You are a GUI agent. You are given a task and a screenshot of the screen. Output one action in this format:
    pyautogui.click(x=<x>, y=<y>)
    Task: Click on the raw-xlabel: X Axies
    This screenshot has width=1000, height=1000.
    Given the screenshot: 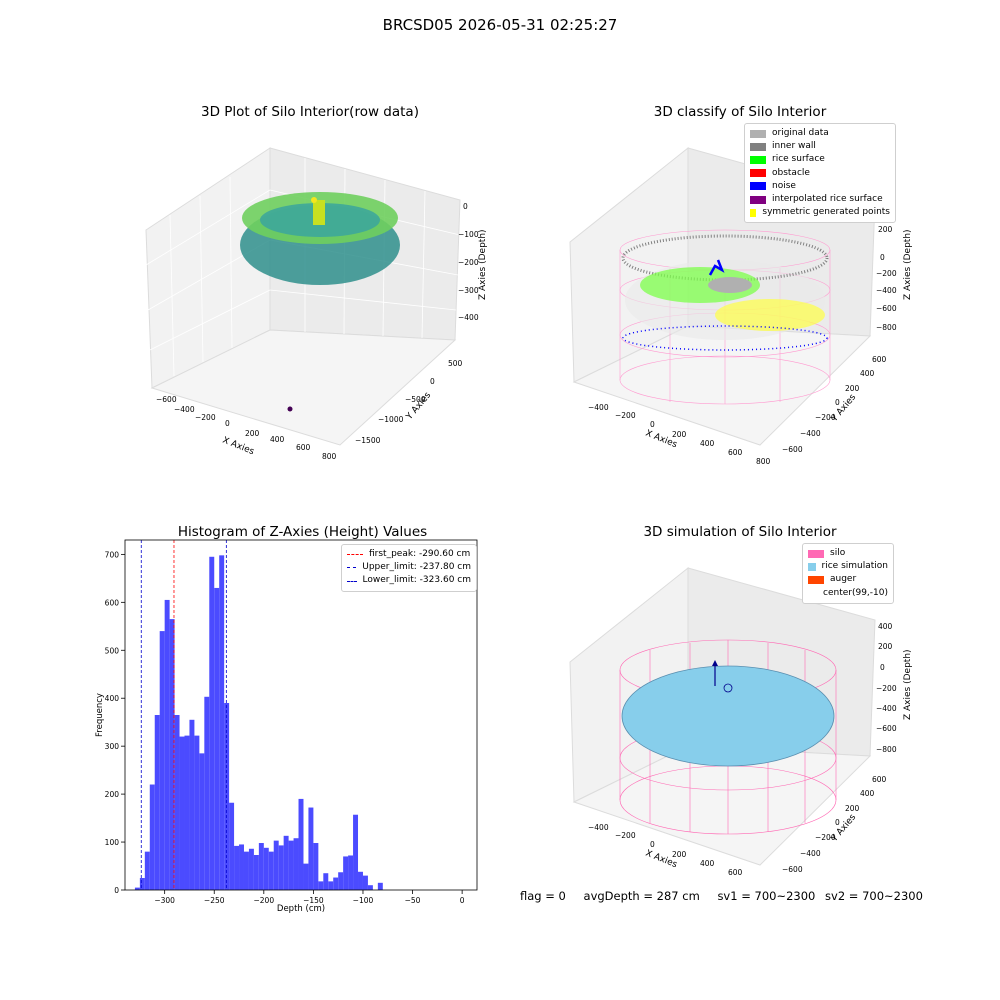 What is the action you would take?
    pyautogui.click(x=238, y=447)
    